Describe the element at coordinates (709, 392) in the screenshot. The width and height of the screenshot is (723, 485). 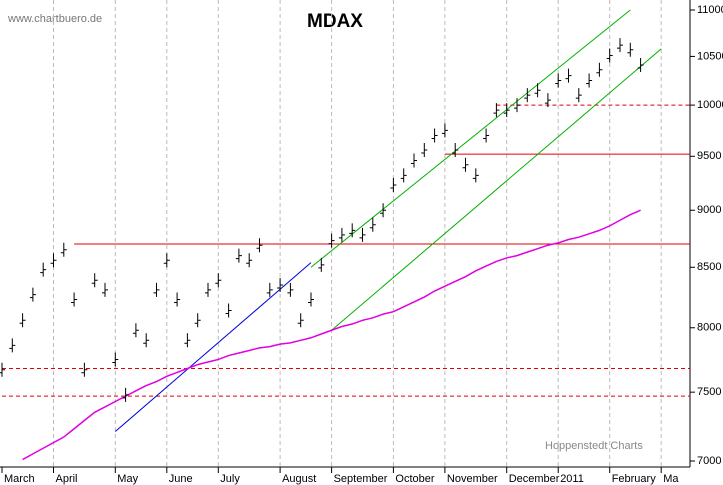
I see `y-tick-label: 7500` at that location.